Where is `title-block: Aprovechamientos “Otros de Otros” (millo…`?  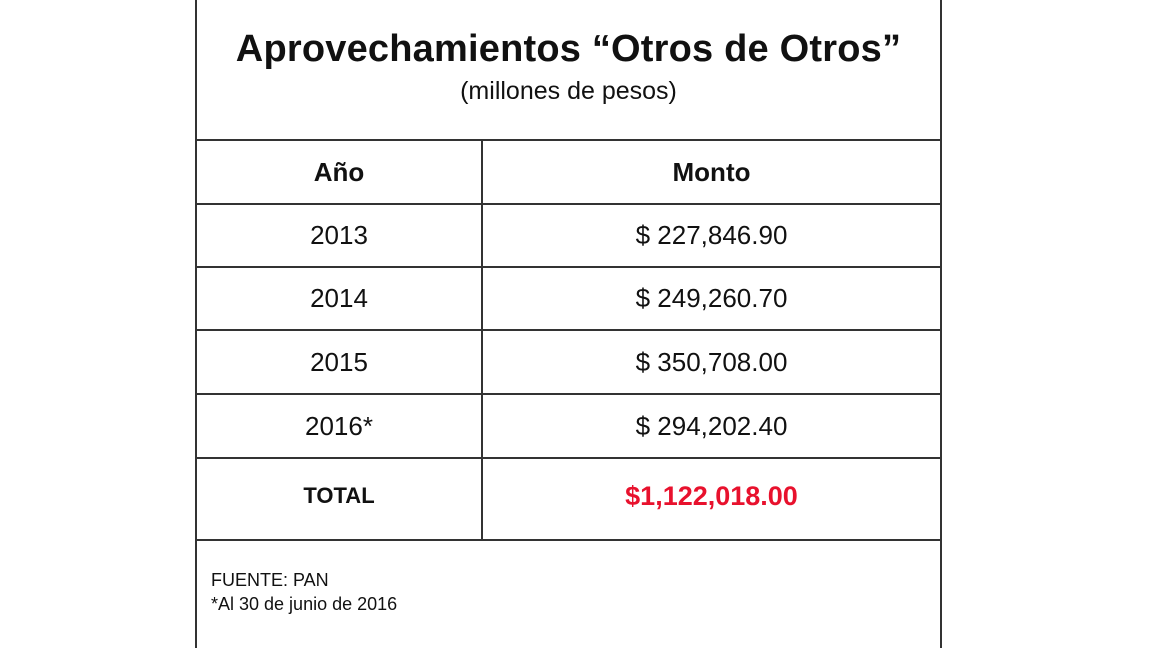
title-block: Aprovechamientos “Otros de Otros” (millo… is located at coordinates (568, 70).